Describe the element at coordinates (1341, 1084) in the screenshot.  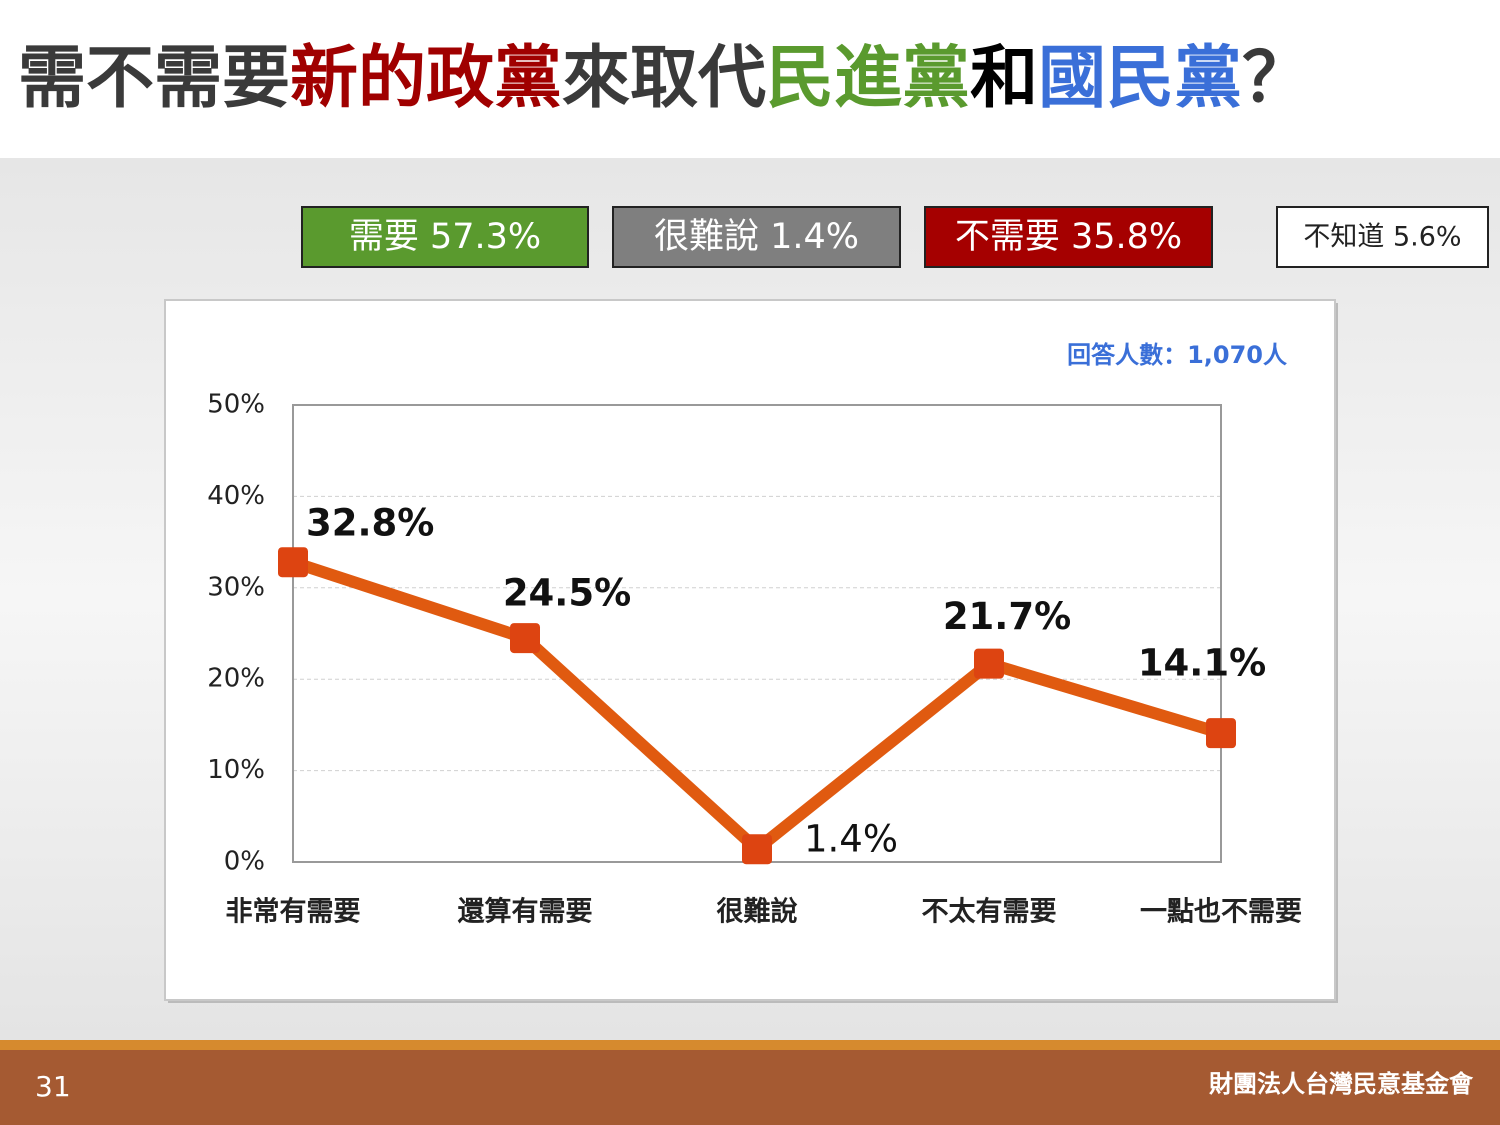
I see `organization: 財團法人台灣民意基金會` at that location.